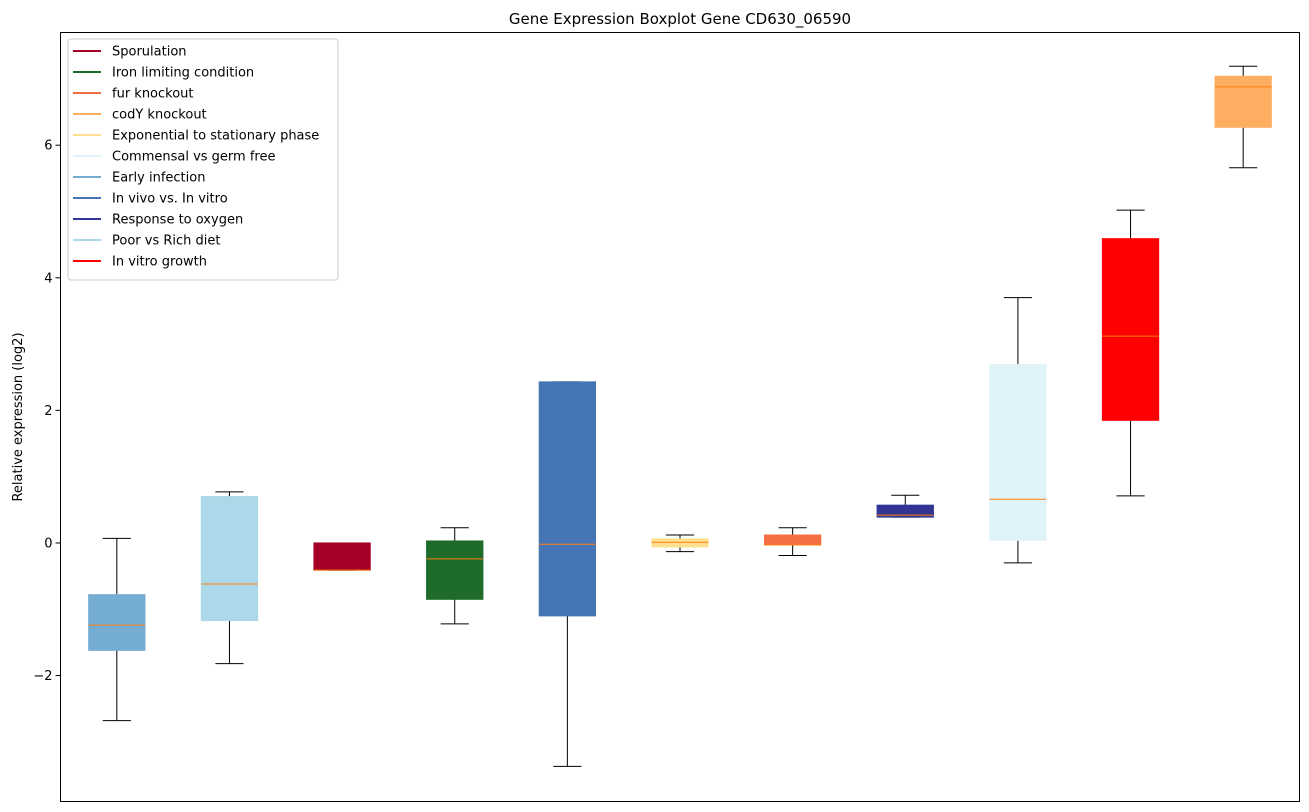  Describe the element at coordinates (177, 220) in the screenshot. I see `legend-label: Response to oxygen` at that location.